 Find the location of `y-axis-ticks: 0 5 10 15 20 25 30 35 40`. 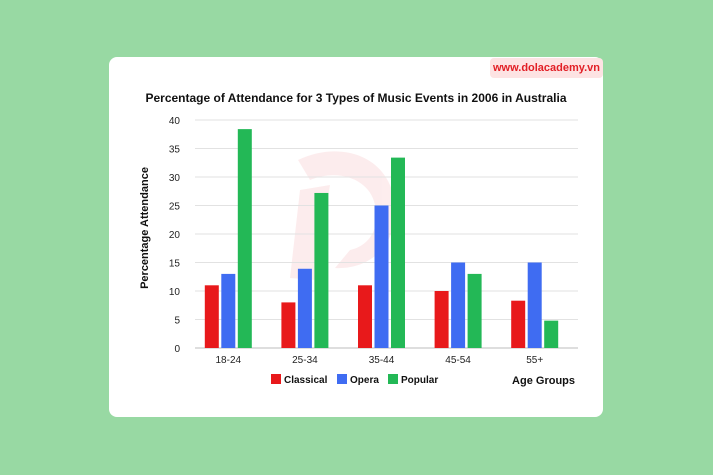

y-axis-ticks: 0 5 10 15 20 25 30 35 40 is located at coordinates (175, 235).